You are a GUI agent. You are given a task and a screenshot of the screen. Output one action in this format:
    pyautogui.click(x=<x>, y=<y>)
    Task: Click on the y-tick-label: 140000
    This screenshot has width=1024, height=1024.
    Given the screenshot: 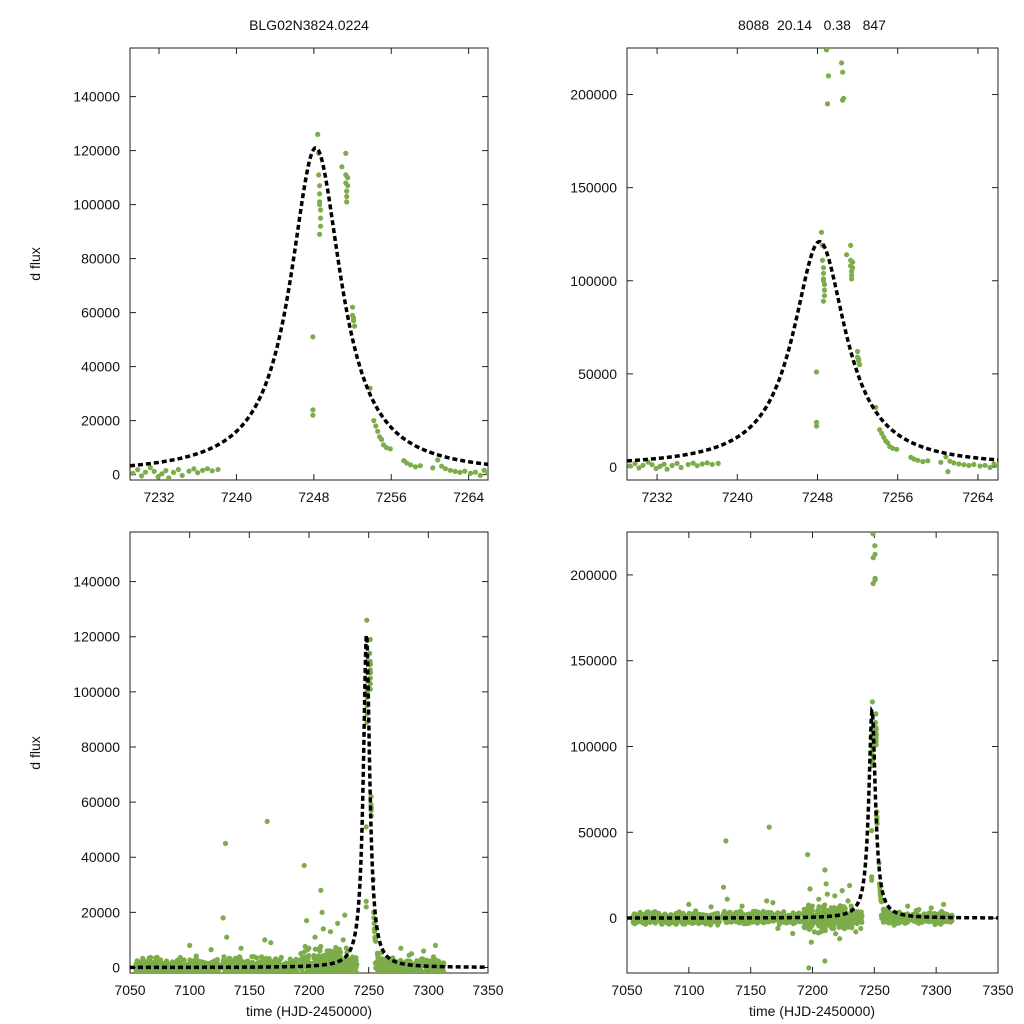 What is the action you would take?
    pyautogui.click(x=96, y=97)
    